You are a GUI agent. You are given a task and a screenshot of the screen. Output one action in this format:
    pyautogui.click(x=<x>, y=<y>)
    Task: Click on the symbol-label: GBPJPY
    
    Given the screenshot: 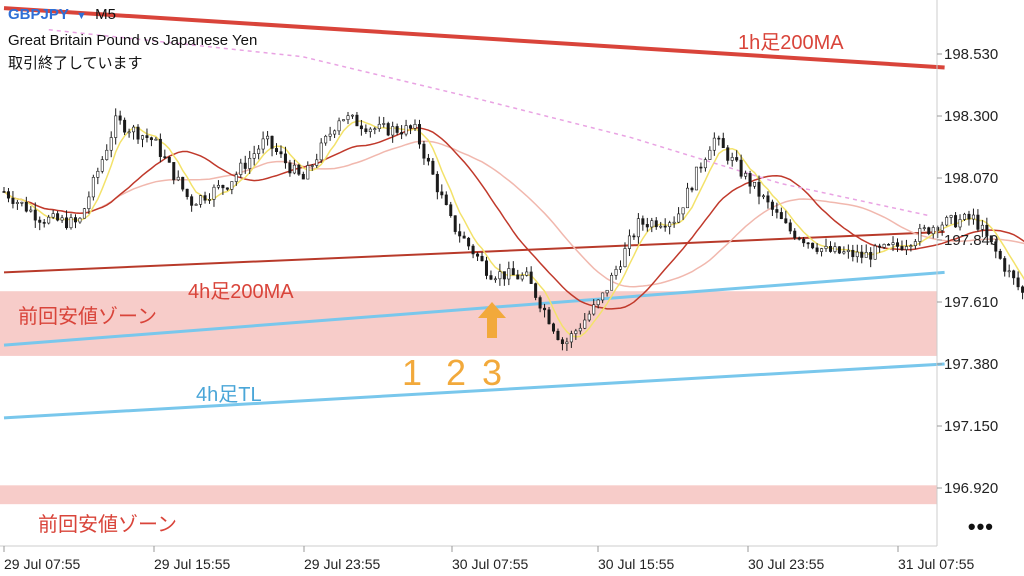 What is the action you would take?
    pyautogui.click(x=38, y=14)
    